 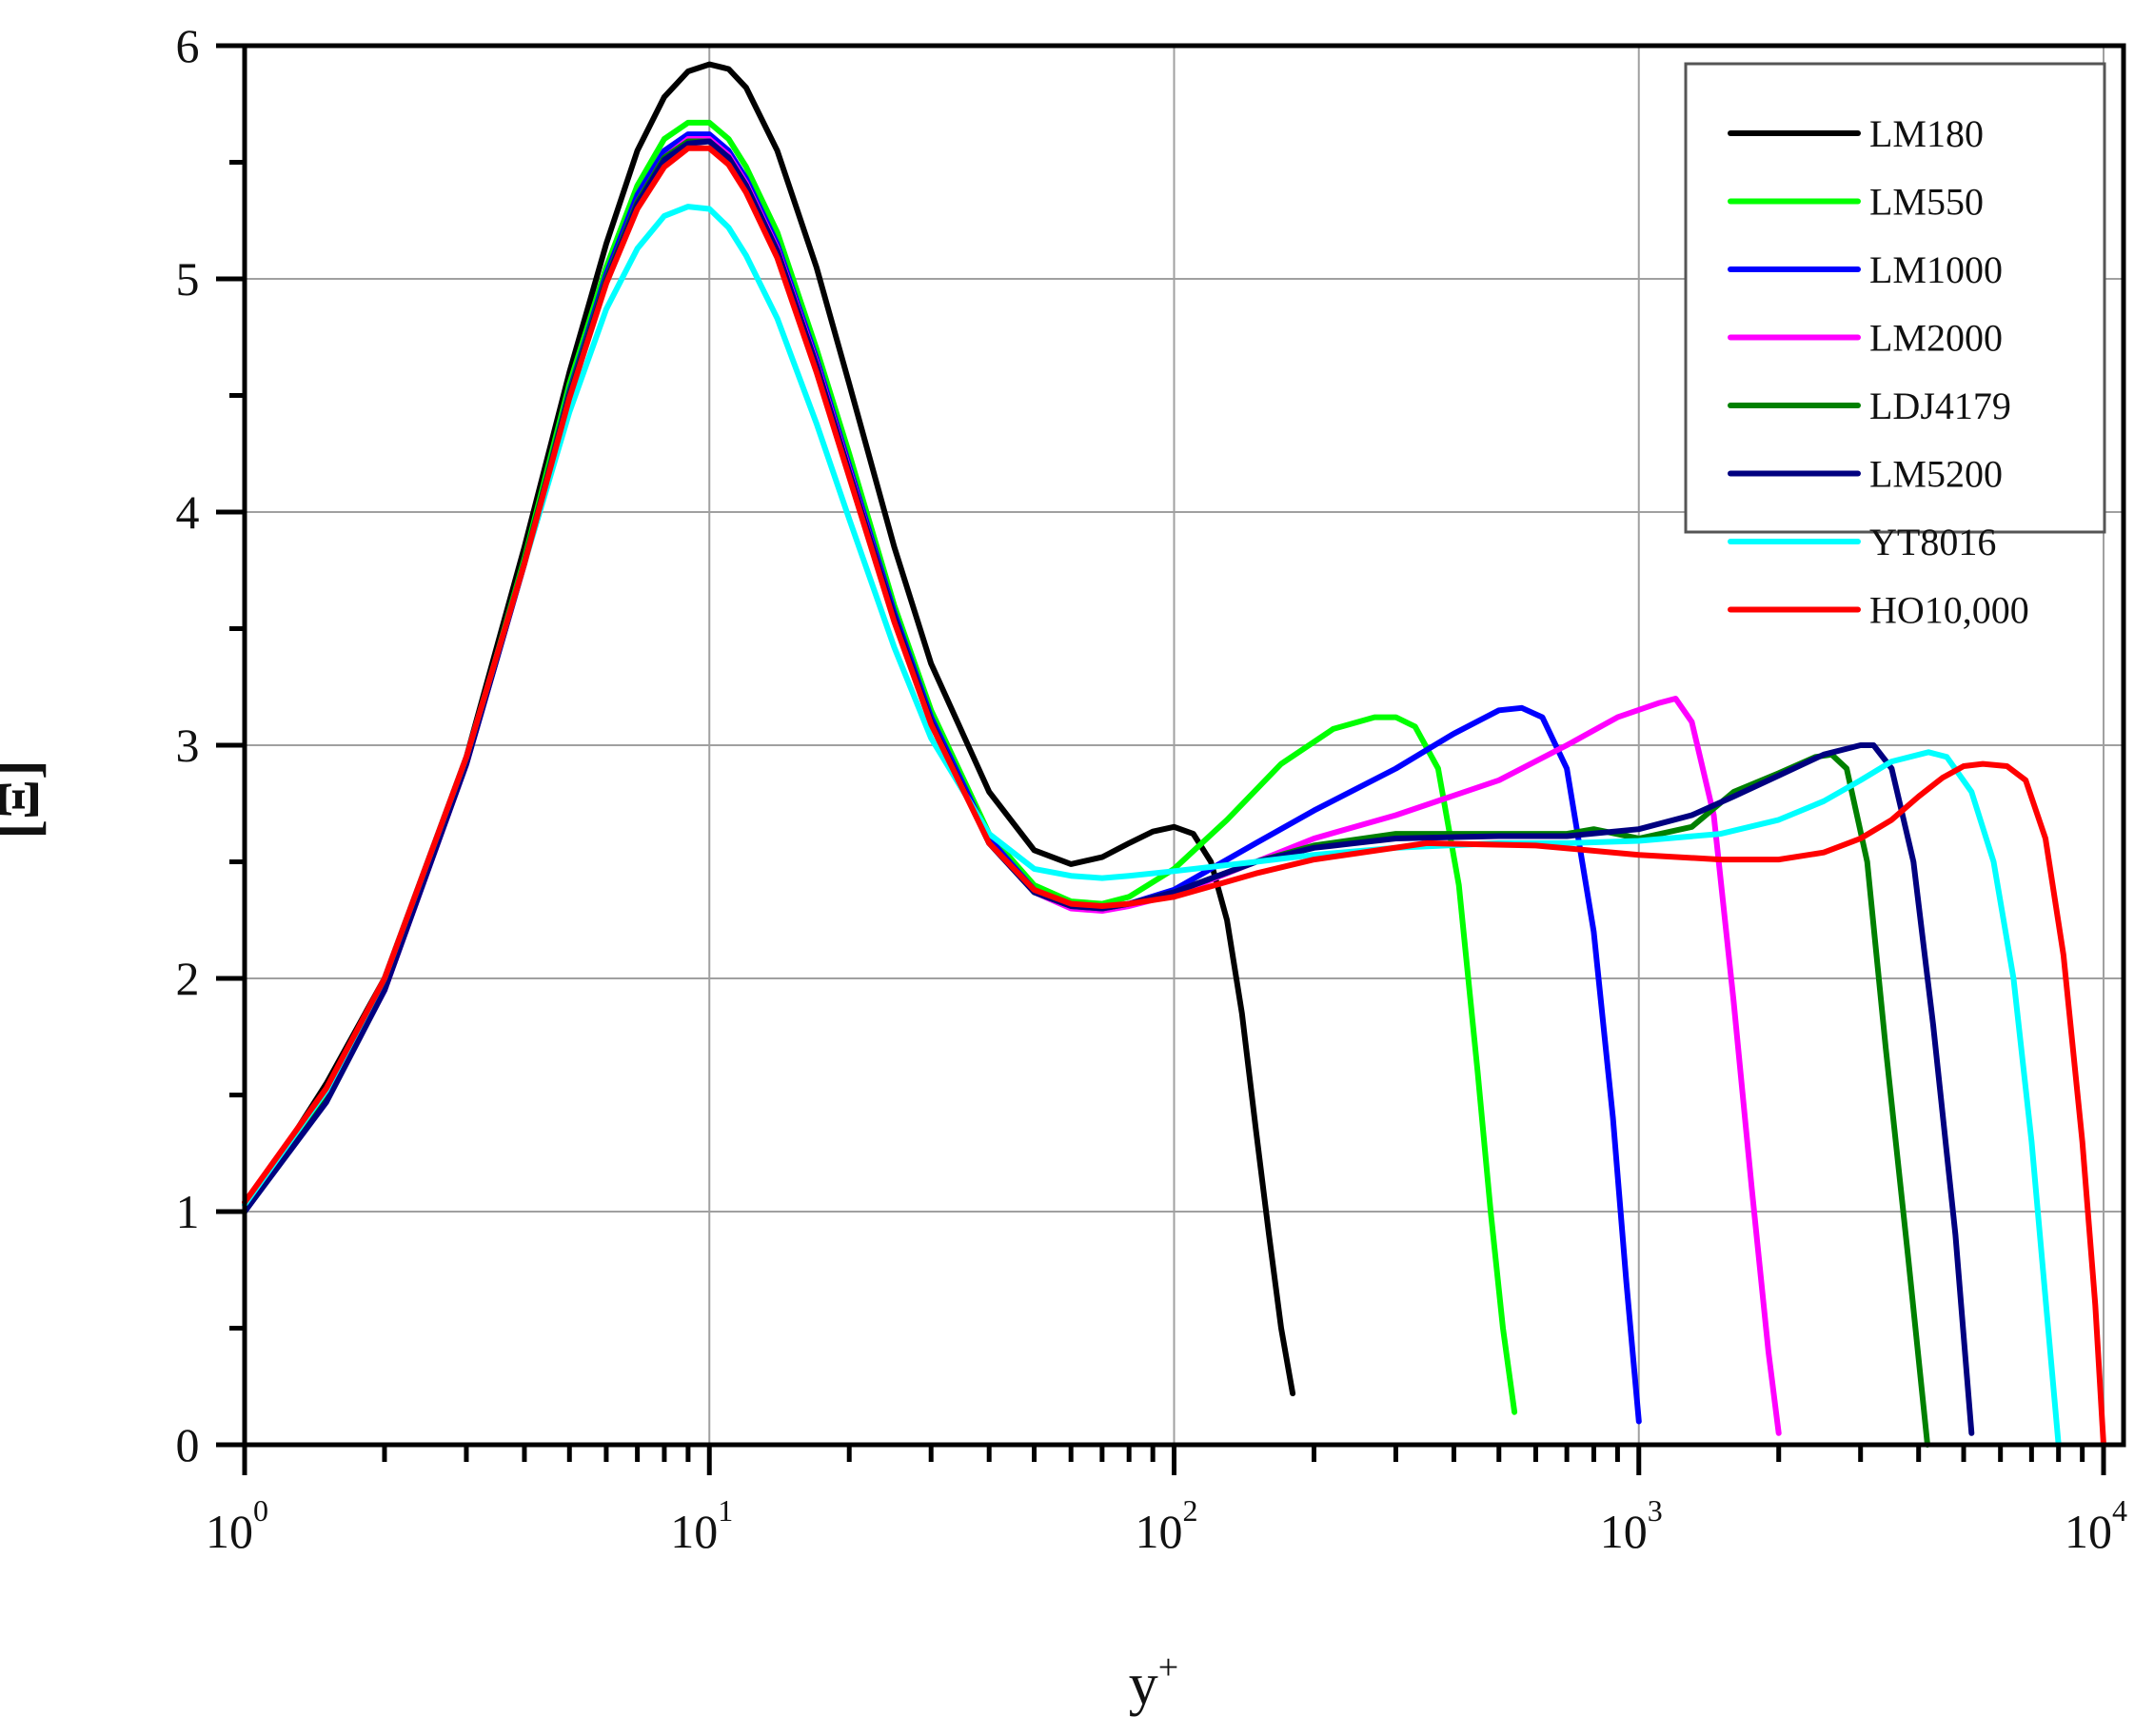 What do you see at coordinates (701, 1525) in the screenshot?
I see `x-tick-label: 10¹` at bounding box center [701, 1525].